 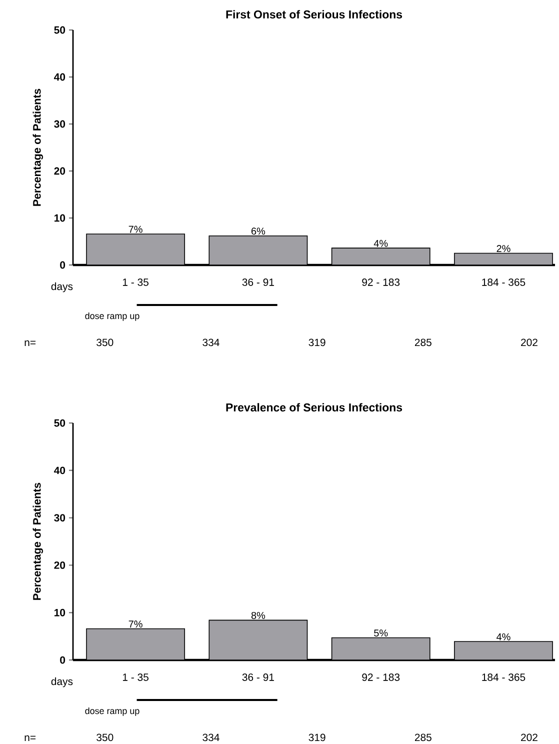 What do you see at coordinates (314, 407) in the screenshot?
I see `chart-title: Prevalence of Serious Infections` at bounding box center [314, 407].